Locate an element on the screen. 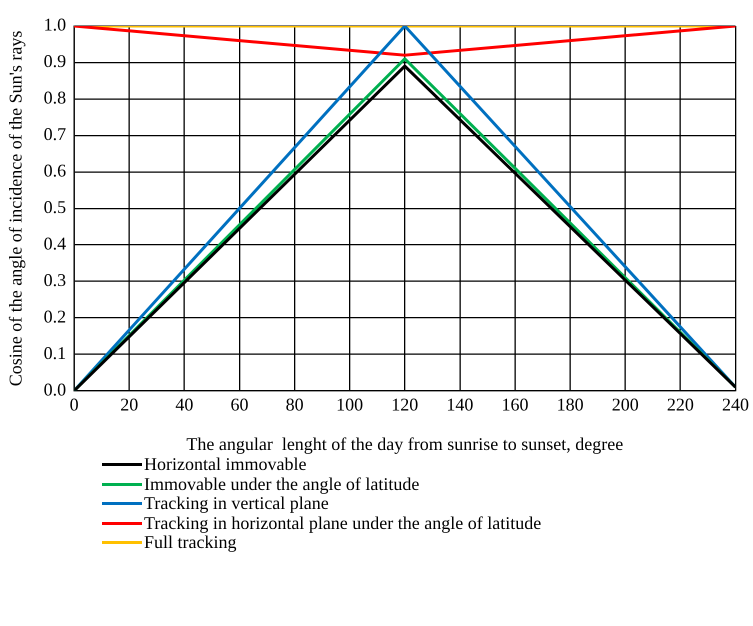 The height and width of the screenshot is (626, 753). x-axis-title: The angular lenght of the day from sunrise to sunset, degree is located at coordinates (405, 444).